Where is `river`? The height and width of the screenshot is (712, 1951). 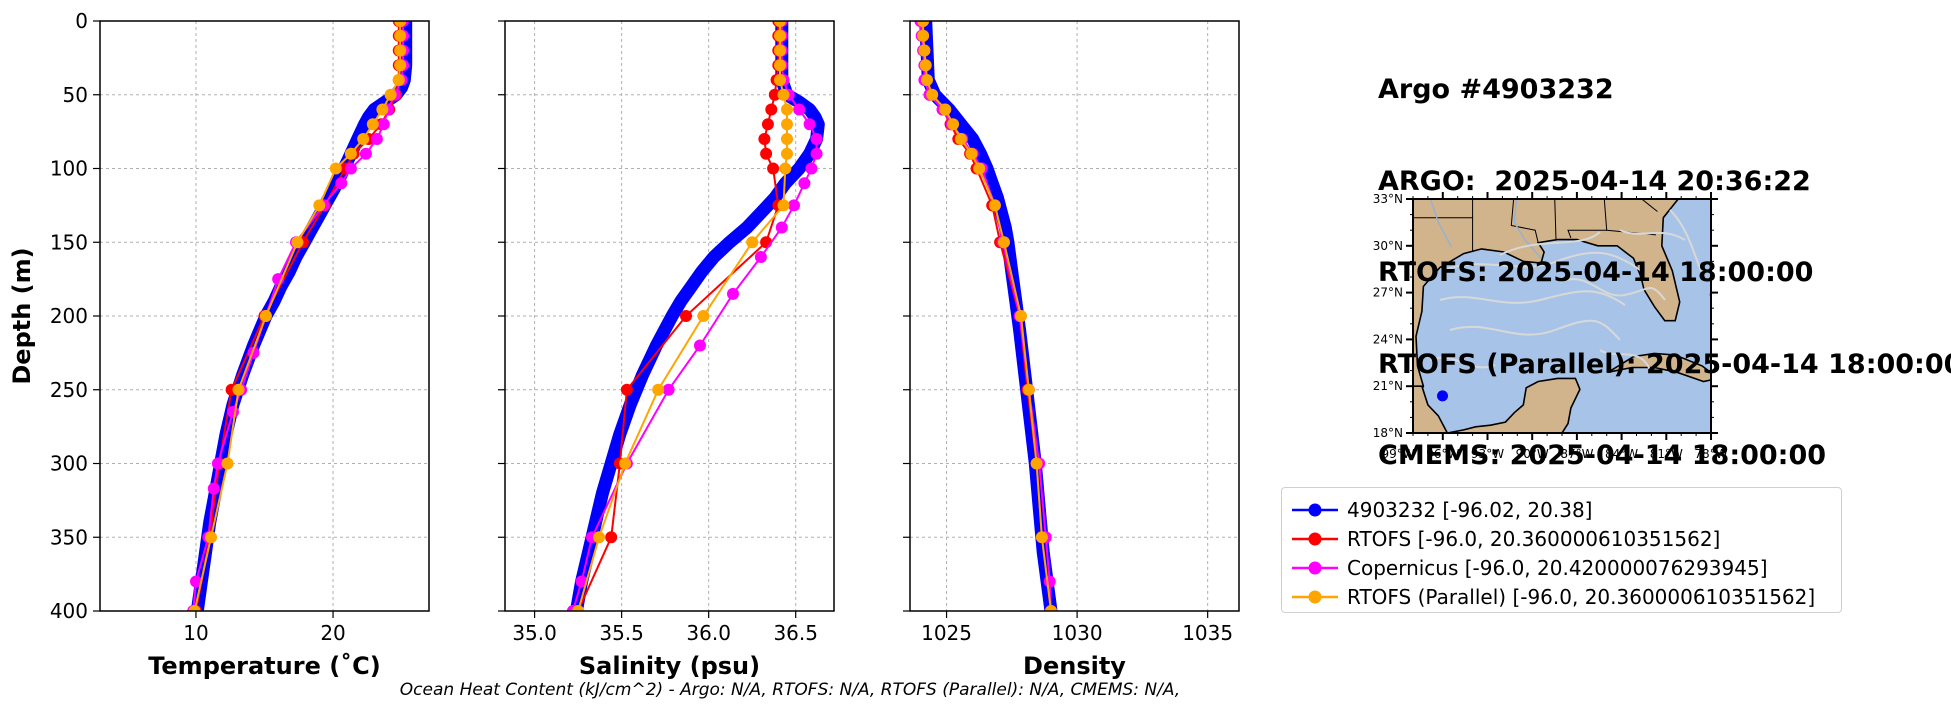
river is located at coordinates (1527, 229).